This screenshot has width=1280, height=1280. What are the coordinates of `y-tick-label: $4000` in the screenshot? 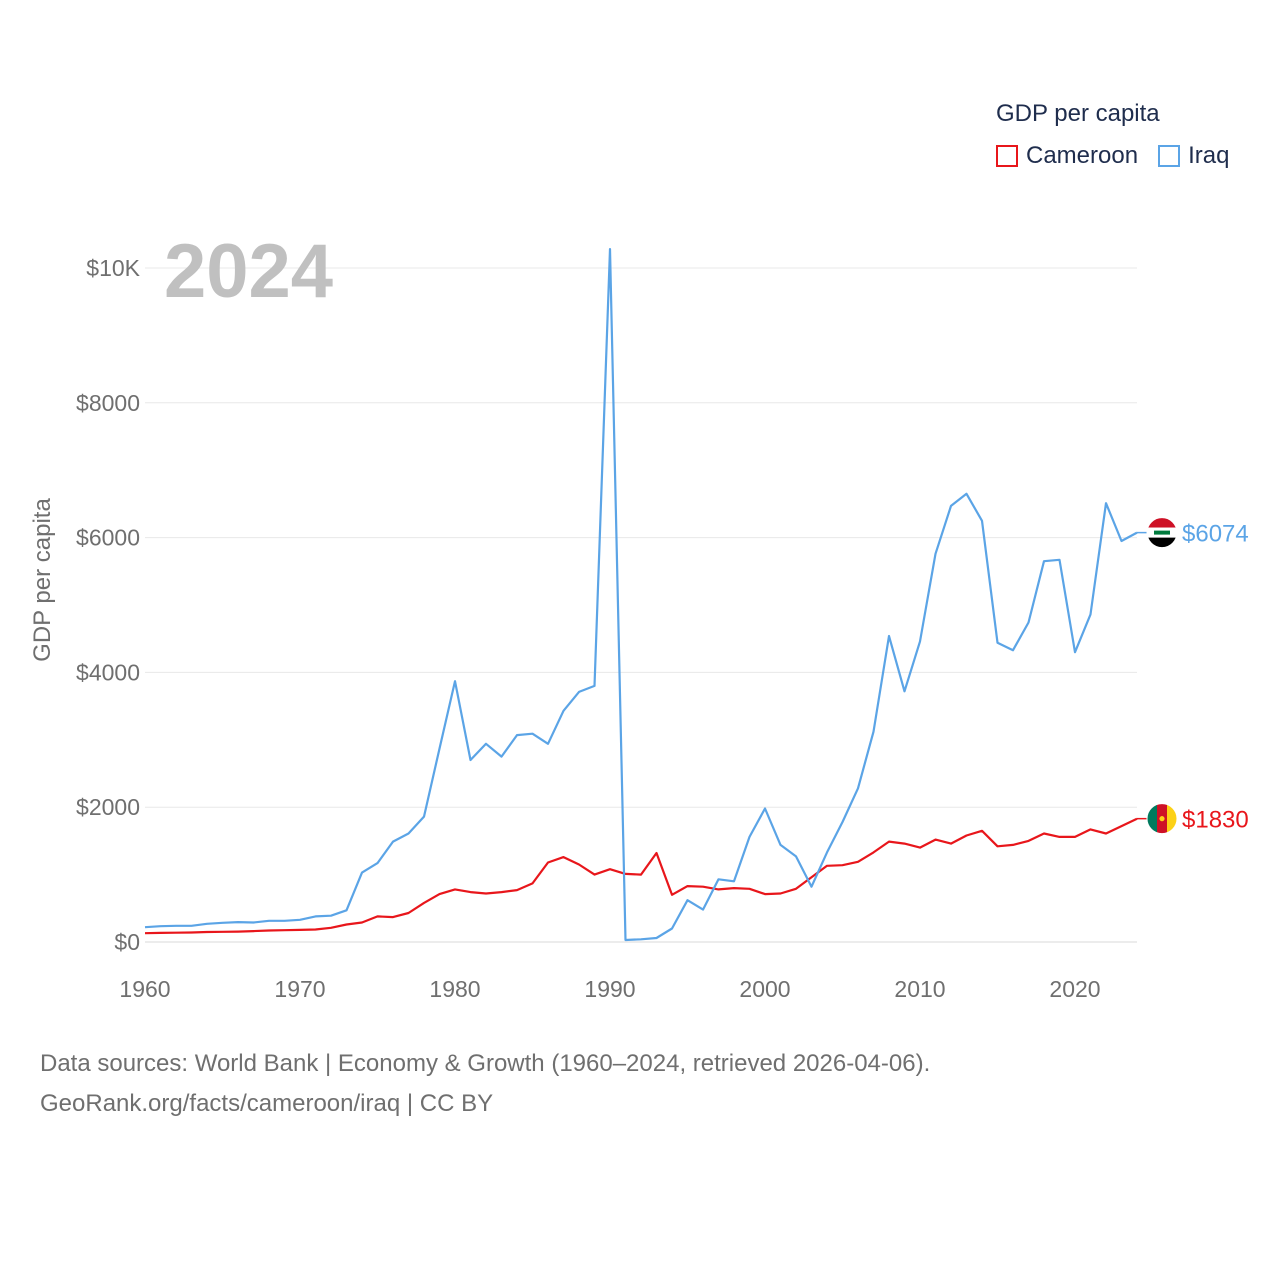 It's located at (108, 672).